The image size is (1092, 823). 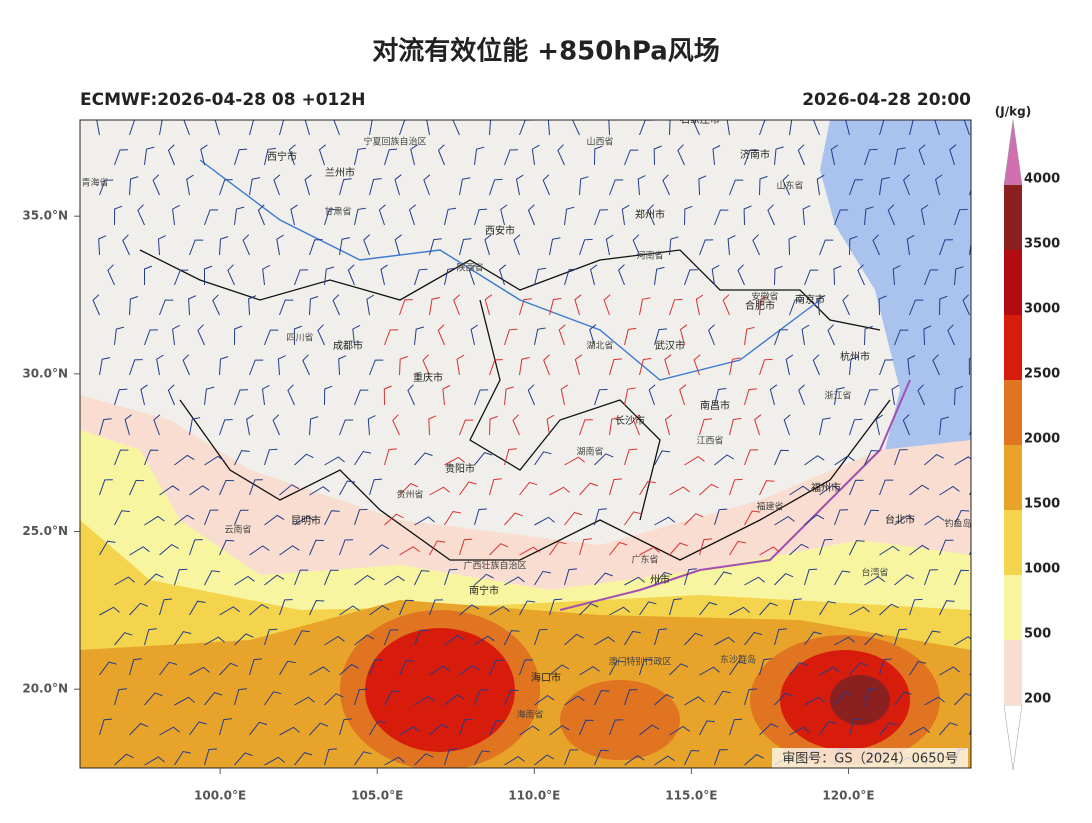 What do you see at coordinates (1013, 112) in the screenshot?
I see `colorbar-unit: (J/kg)` at bounding box center [1013, 112].